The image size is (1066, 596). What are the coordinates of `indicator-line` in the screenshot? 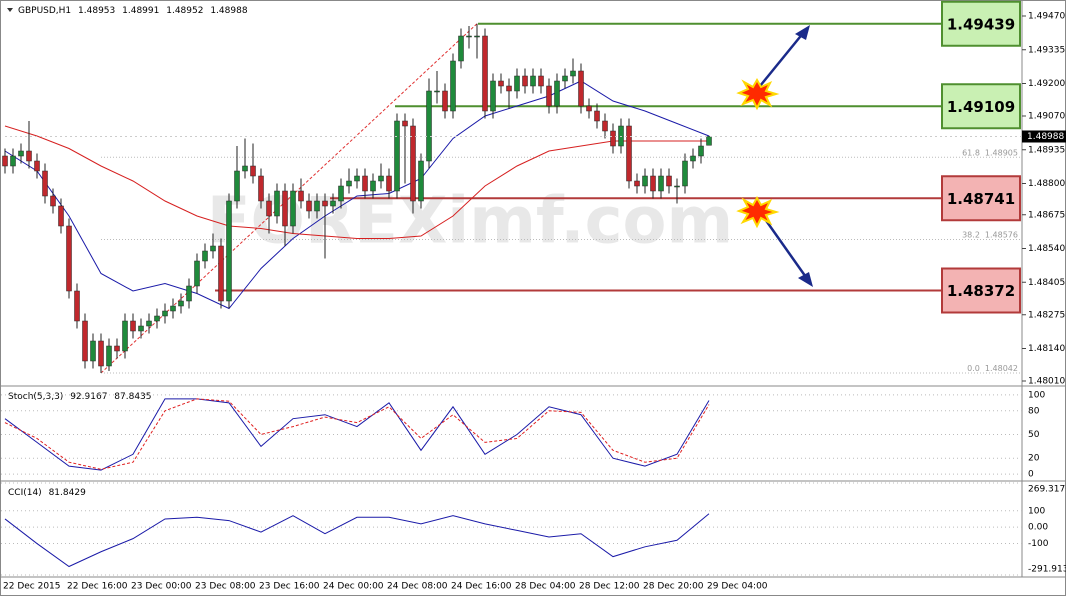 It's located at (357, 434).